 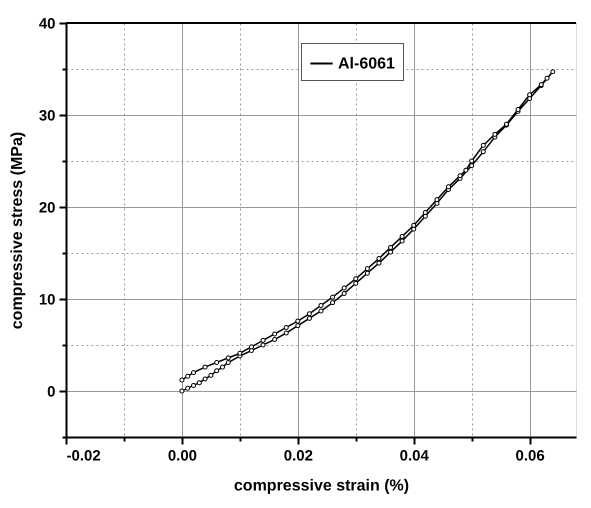 What do you see at coordinates (51, 392) in the screenshot?
I see `y-tick-label: 0` at bounding box center [51, 392].